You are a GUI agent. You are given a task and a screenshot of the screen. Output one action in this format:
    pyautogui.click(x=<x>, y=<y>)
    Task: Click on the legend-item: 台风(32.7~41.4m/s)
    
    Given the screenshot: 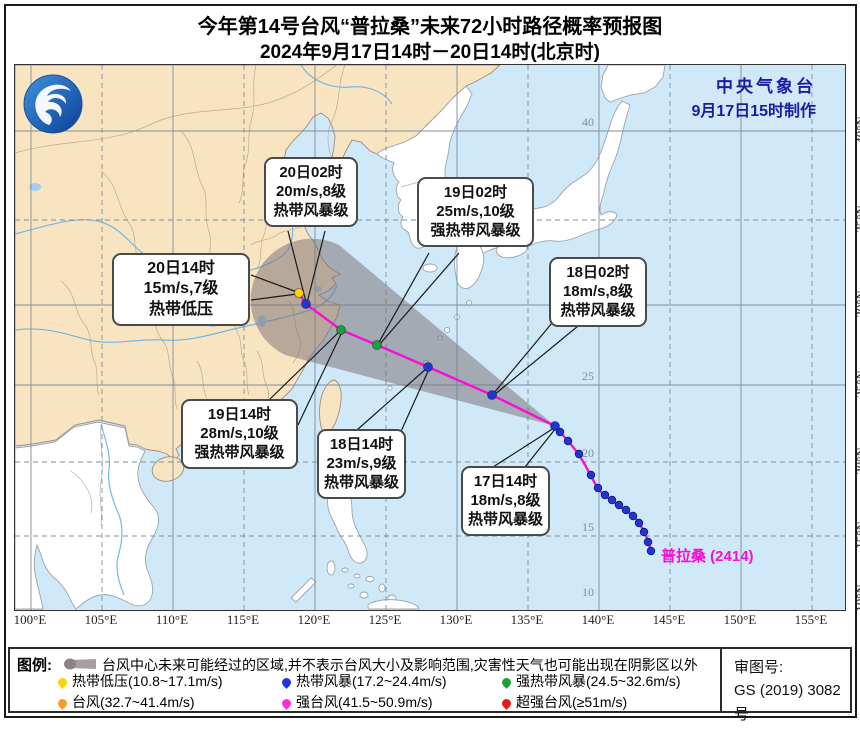 What is the action you would take?
    pyautogui.click(x=125, y=702)
    